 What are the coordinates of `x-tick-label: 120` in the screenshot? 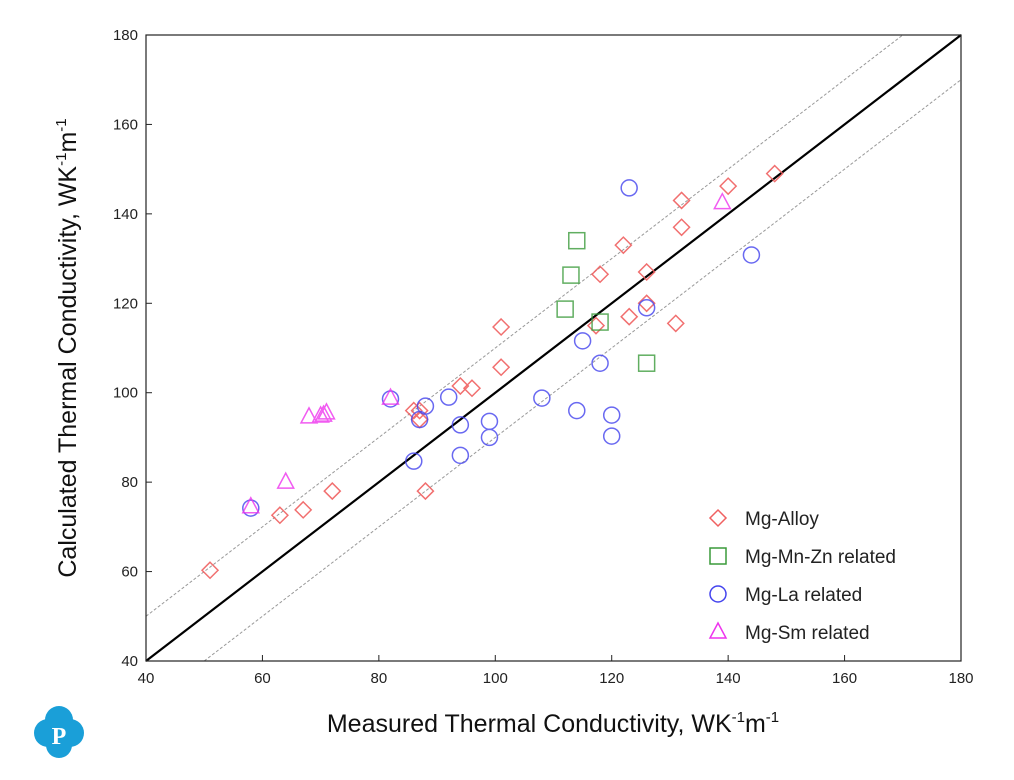 It's located at (611, 678).